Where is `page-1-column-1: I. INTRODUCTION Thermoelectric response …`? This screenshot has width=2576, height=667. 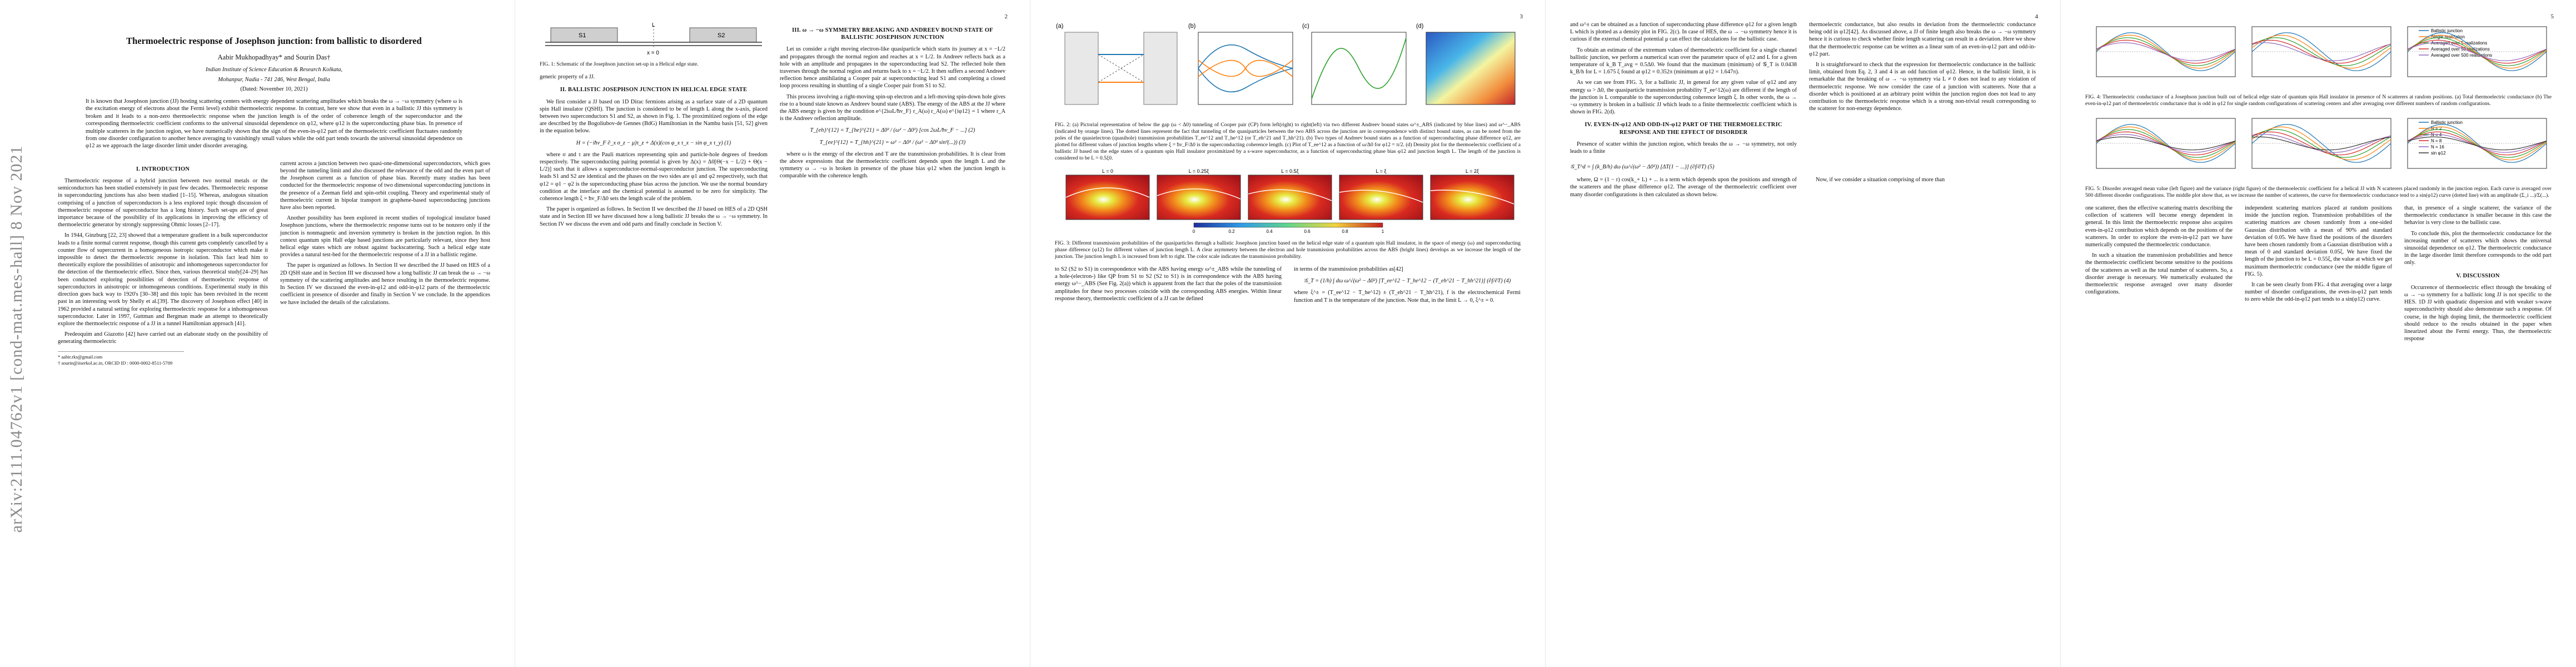
page-1-column-1: I. INTRODUCTION Thermoelectric response … is located at coordinates (163, 263).